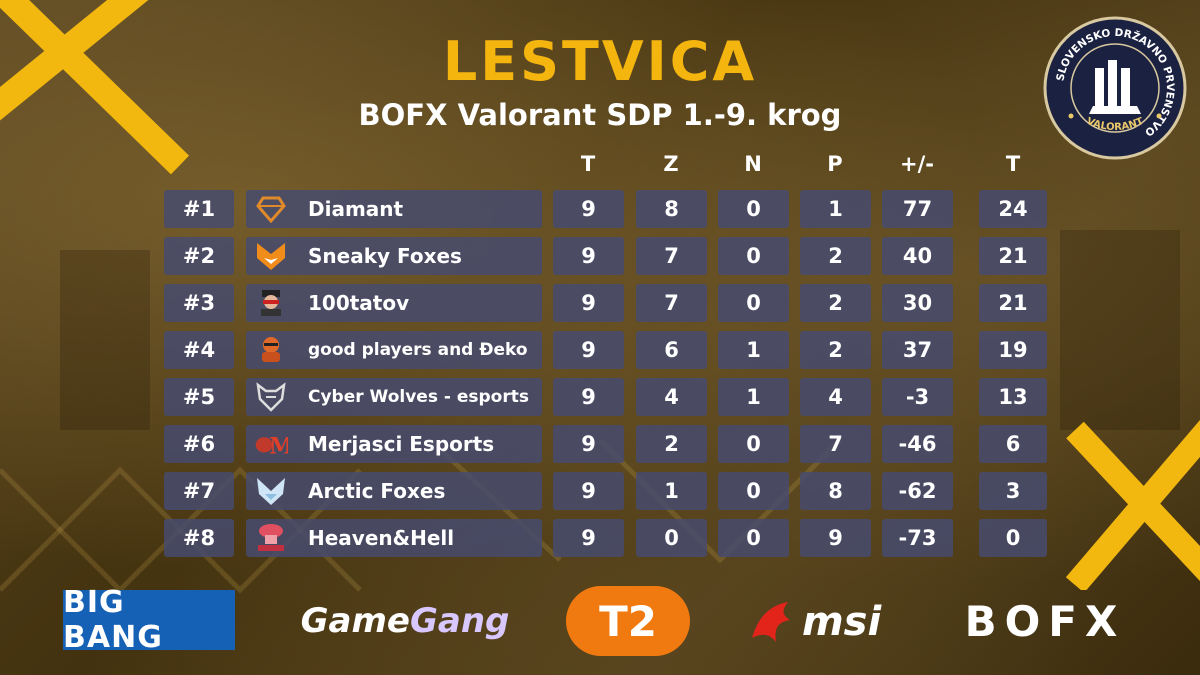 This screenshot has height=675, width=1200. I want to click on team-name: Sneaky Foxes, so click(385, 256).